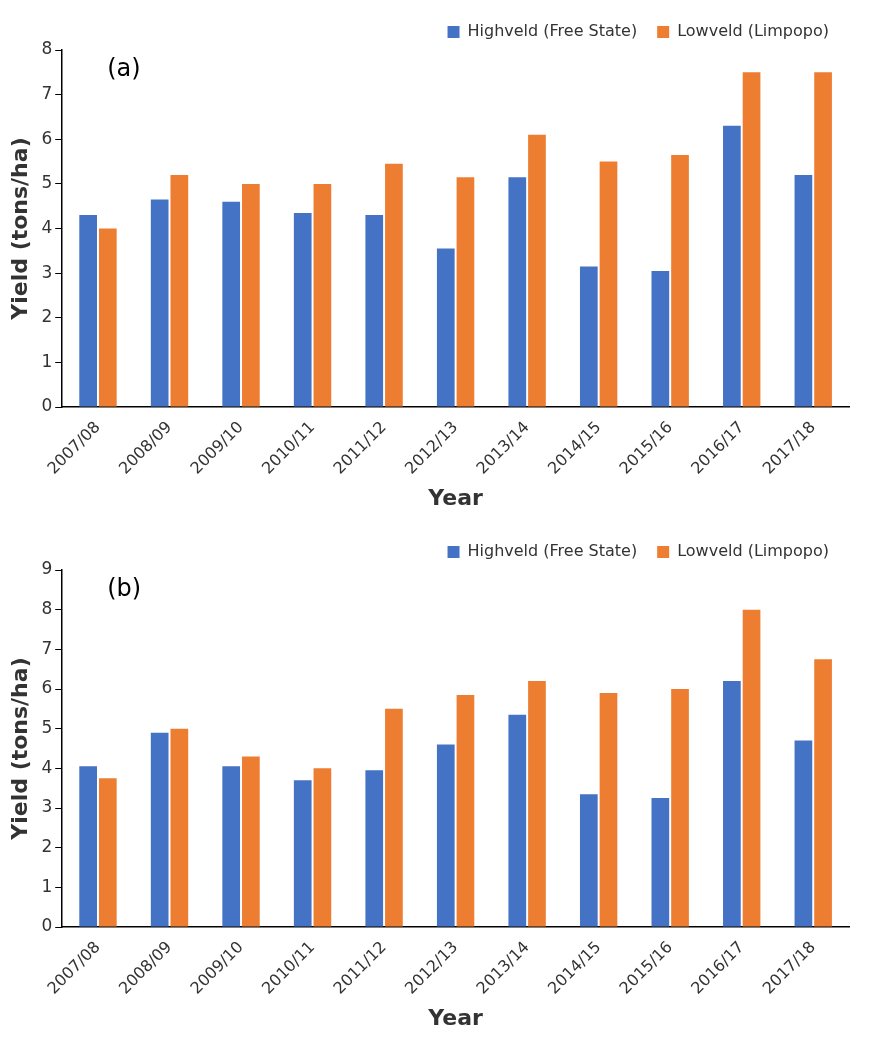  I want to click on annotation: (b), so click(124, 588).